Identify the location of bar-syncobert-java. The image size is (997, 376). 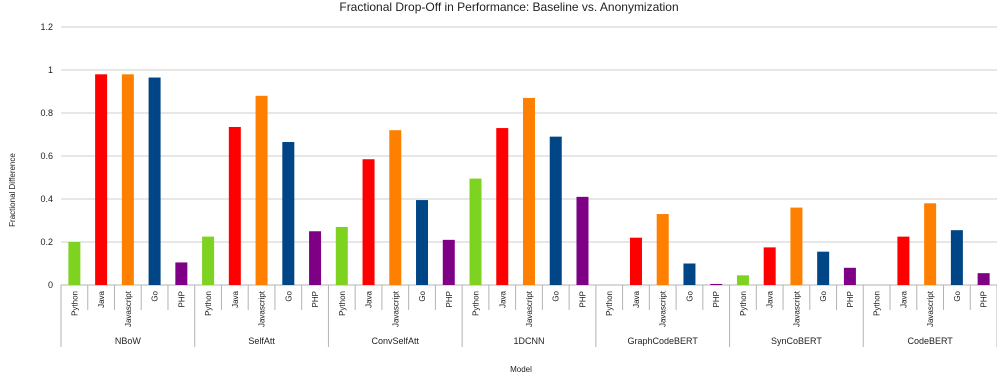
(769, 266).